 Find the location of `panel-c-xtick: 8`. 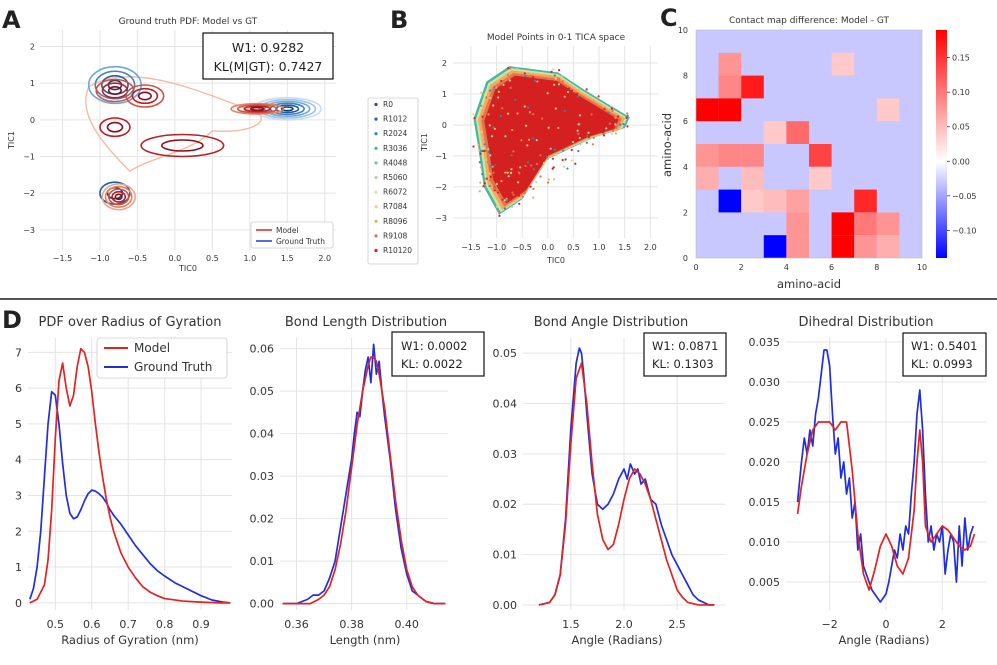

panel-c-xtick: 8 is located at coordinates (876, 267).